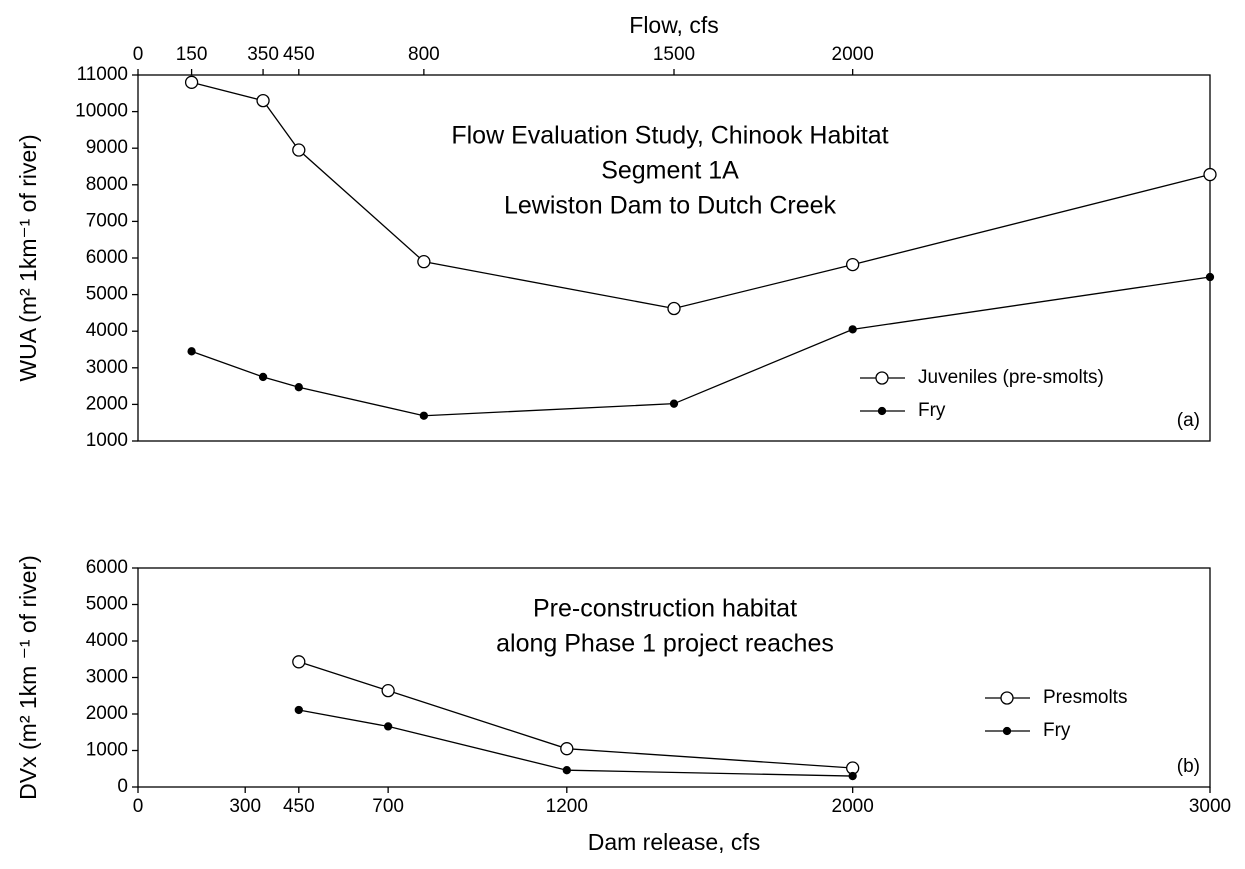 The height and width of the screenshot is (869, 1245). What do you see at coordinates (1011, 377) in the screenshot?
I see `legend-label: Juveniles (pre-smolts)` at bounding box center [1011, 377].